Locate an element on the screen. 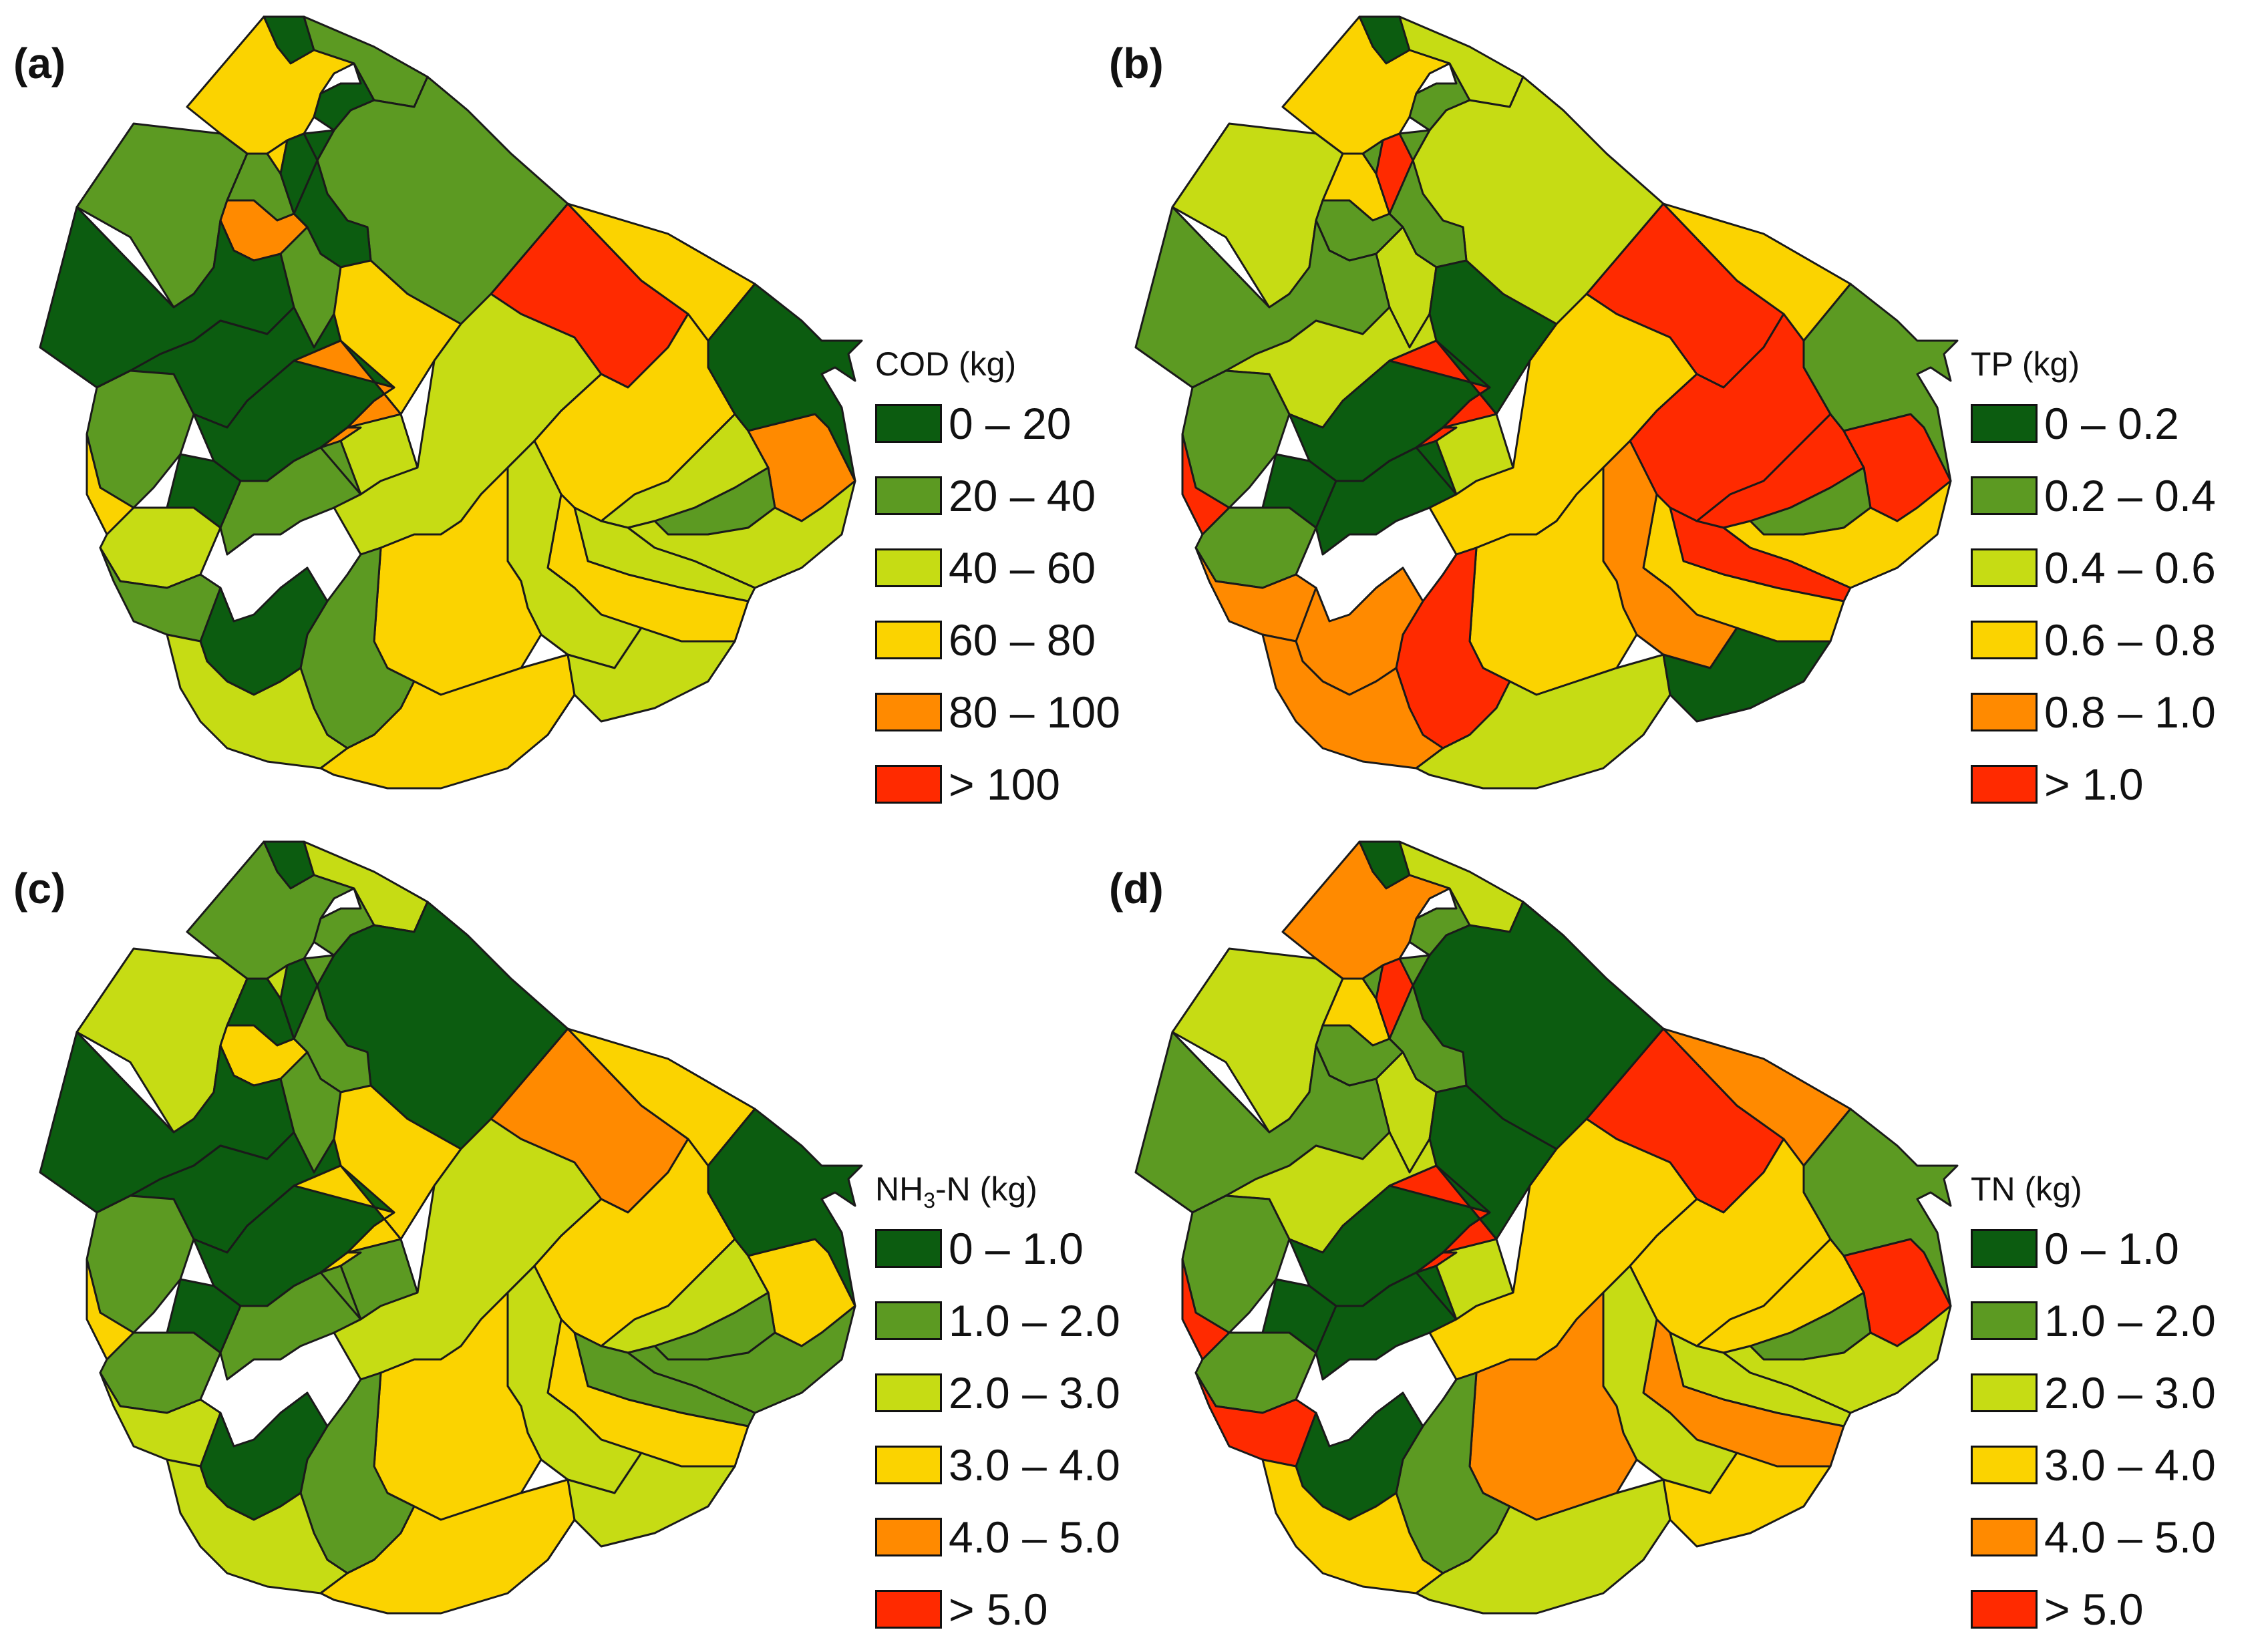 Image resolution: width=2268 pixels, height=1648 pixels. legend-label: 0.2 – 0.4 is located at coordinates (2130, 495).